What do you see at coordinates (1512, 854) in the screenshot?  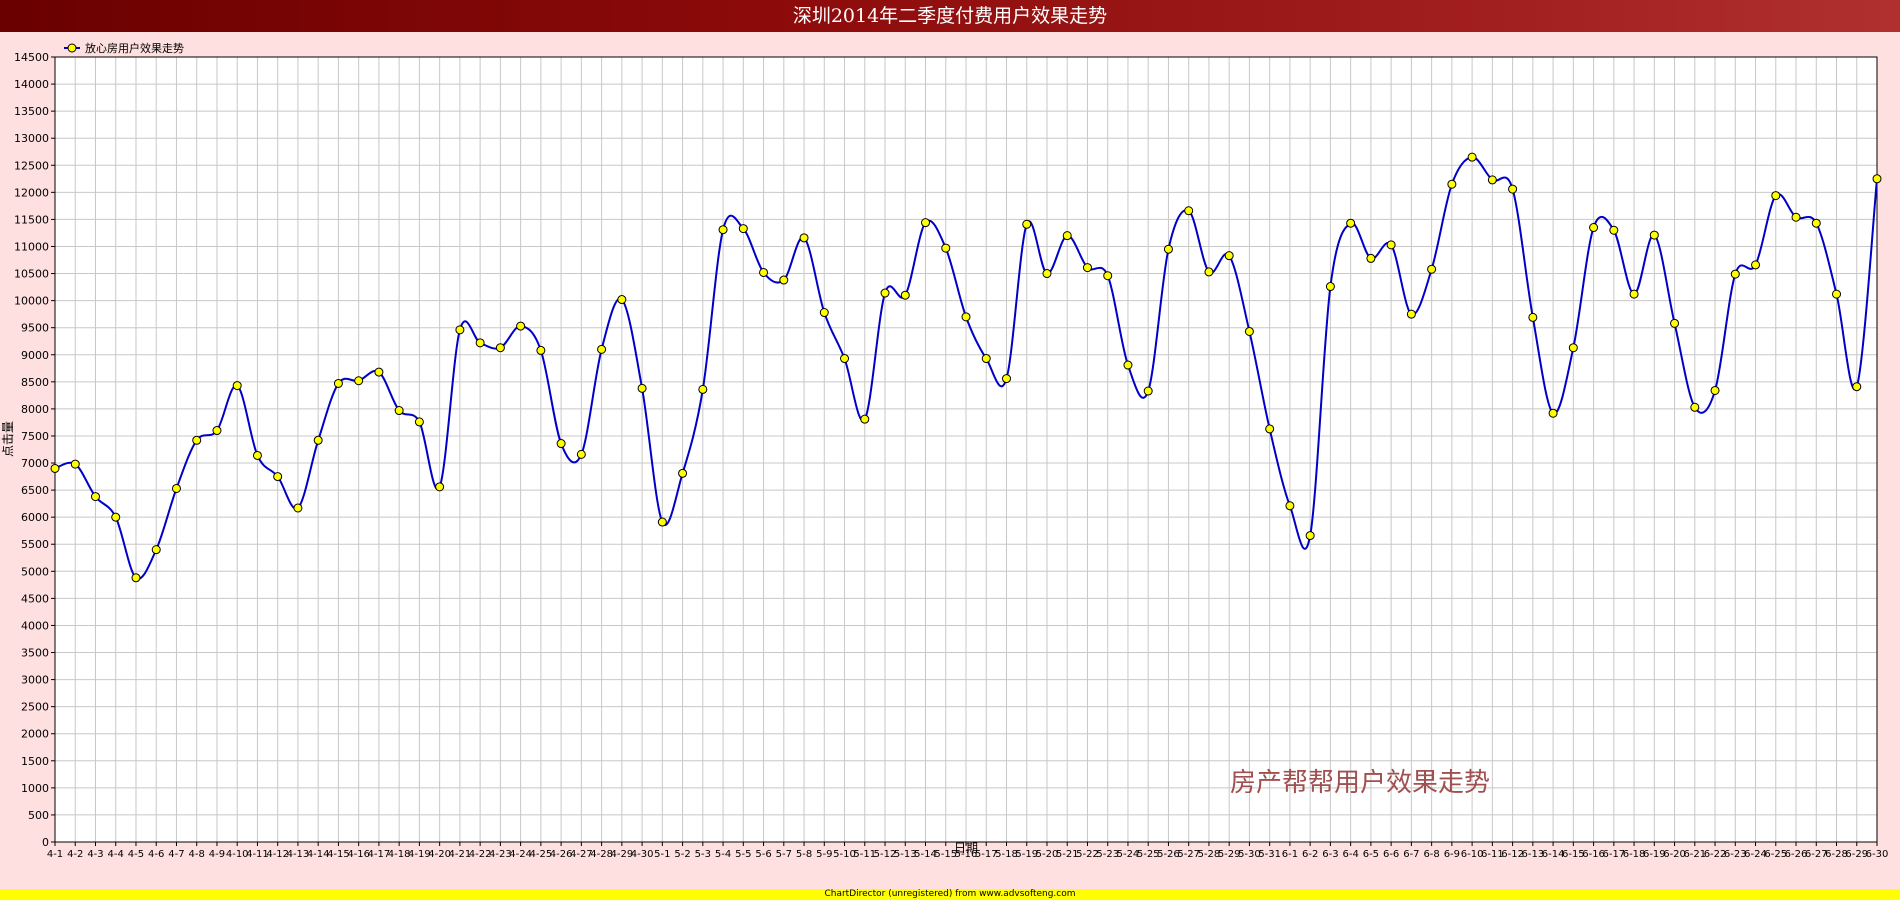 I see `x-tick-label: 6-12` at bounding box center [1512, 854].